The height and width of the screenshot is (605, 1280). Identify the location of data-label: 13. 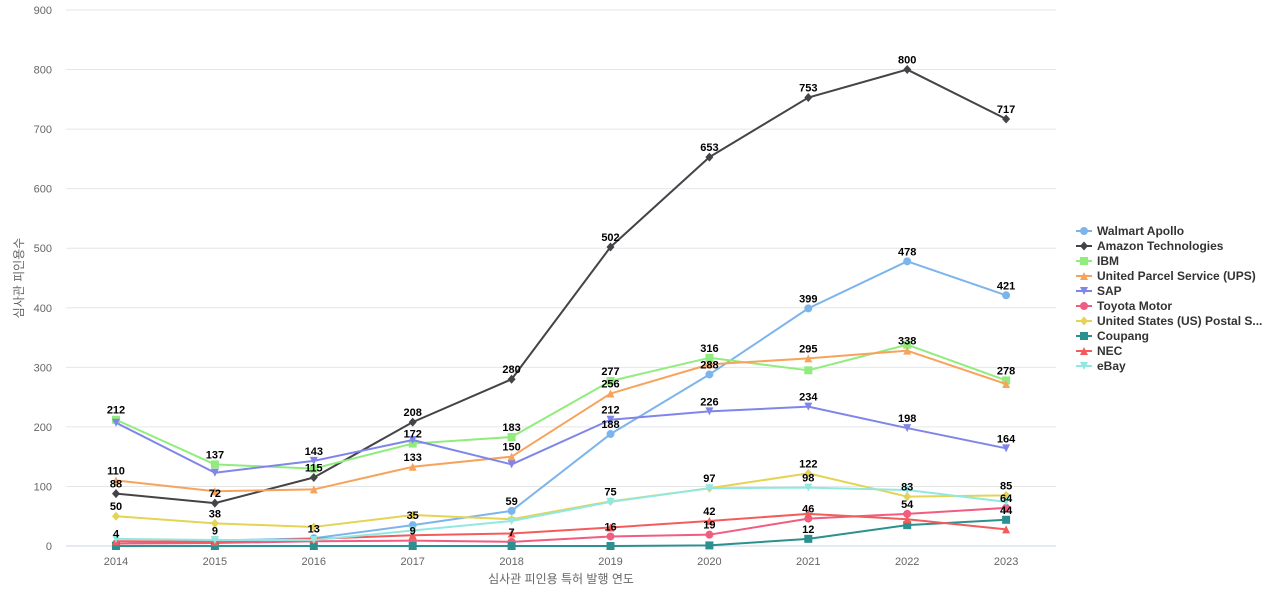
(314, 529).